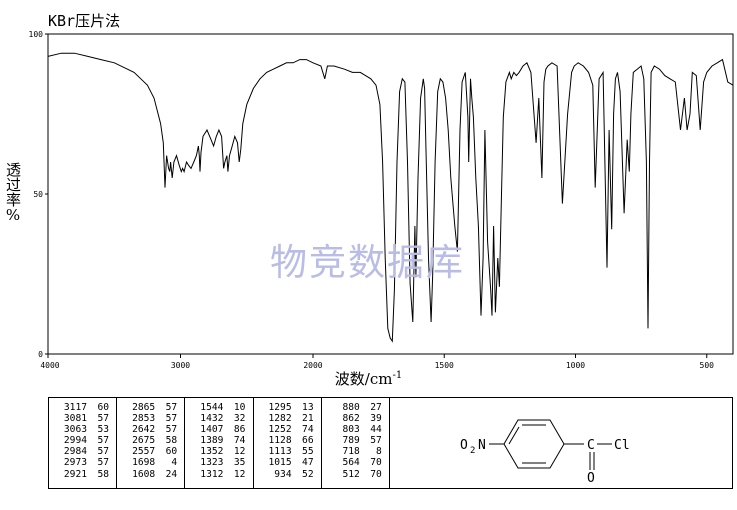 This screenshot has width=737, height=510. What do you see at coordinates (103, 430) in the screenshot?
I see `peak-transmittance: 53` at bounding box center [103, 430].